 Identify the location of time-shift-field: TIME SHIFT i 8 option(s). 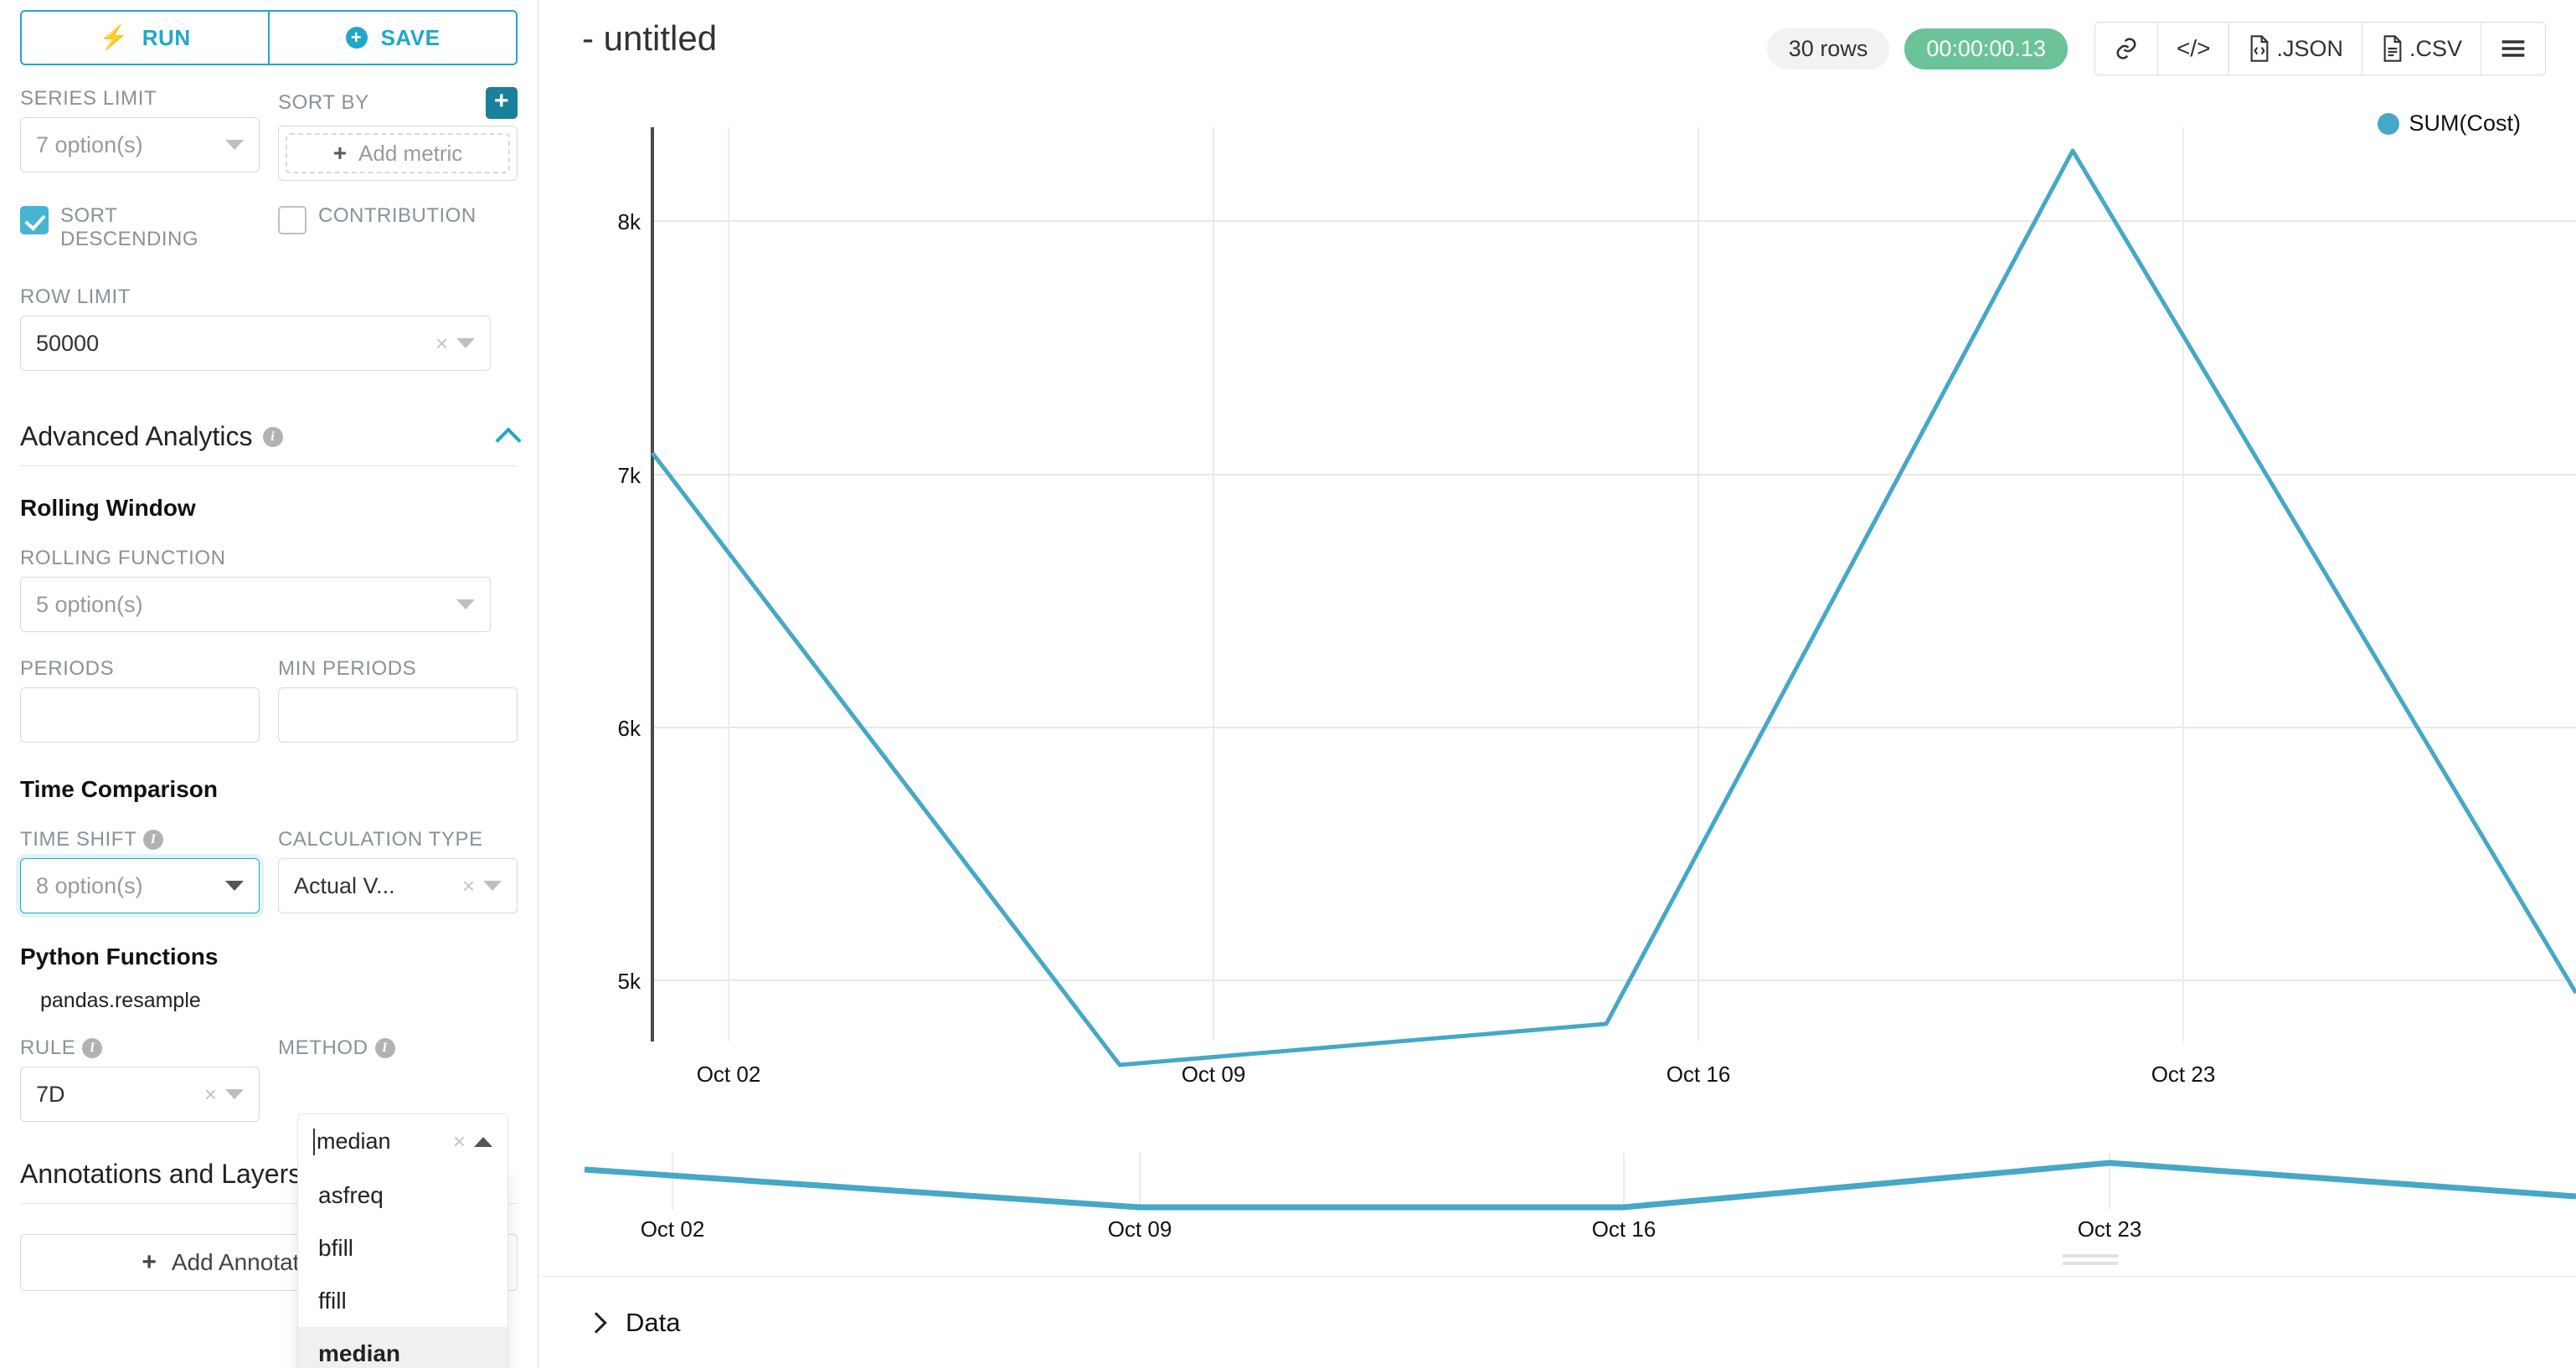
(140, 871).